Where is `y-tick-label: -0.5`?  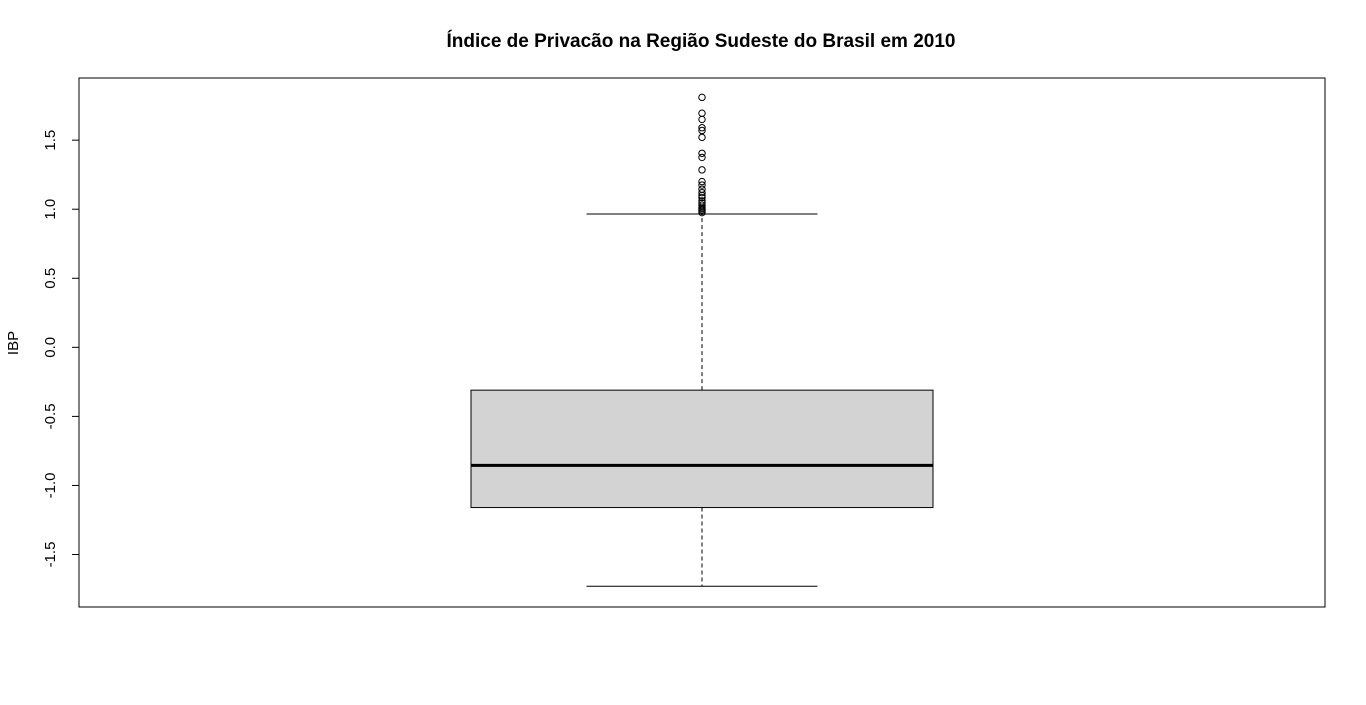
y-tick-label: -0.5 is located at coordinates (50, 416).